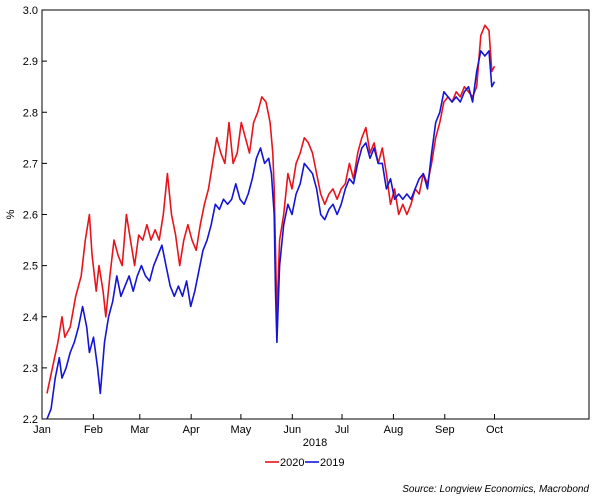 The image size is (605, 504). What do you see at coordinates (30, 164) in the screenshot?
I see `y-tick-label: 2.7` at bounding box center [30, 164].